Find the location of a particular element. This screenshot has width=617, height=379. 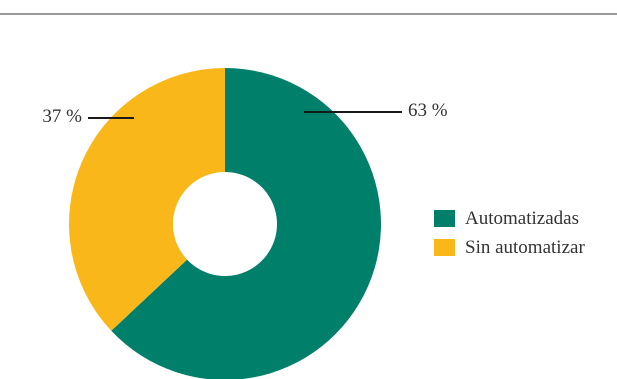

data-label-automatizadas: 63 % is located at coordinates (428, 110).